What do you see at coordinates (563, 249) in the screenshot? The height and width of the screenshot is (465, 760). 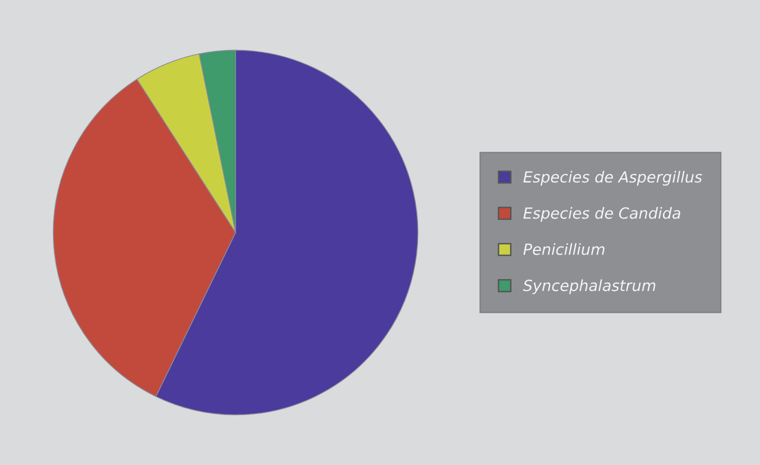 I see `legend-label: Penicillium` at bounding box center [563, 249].